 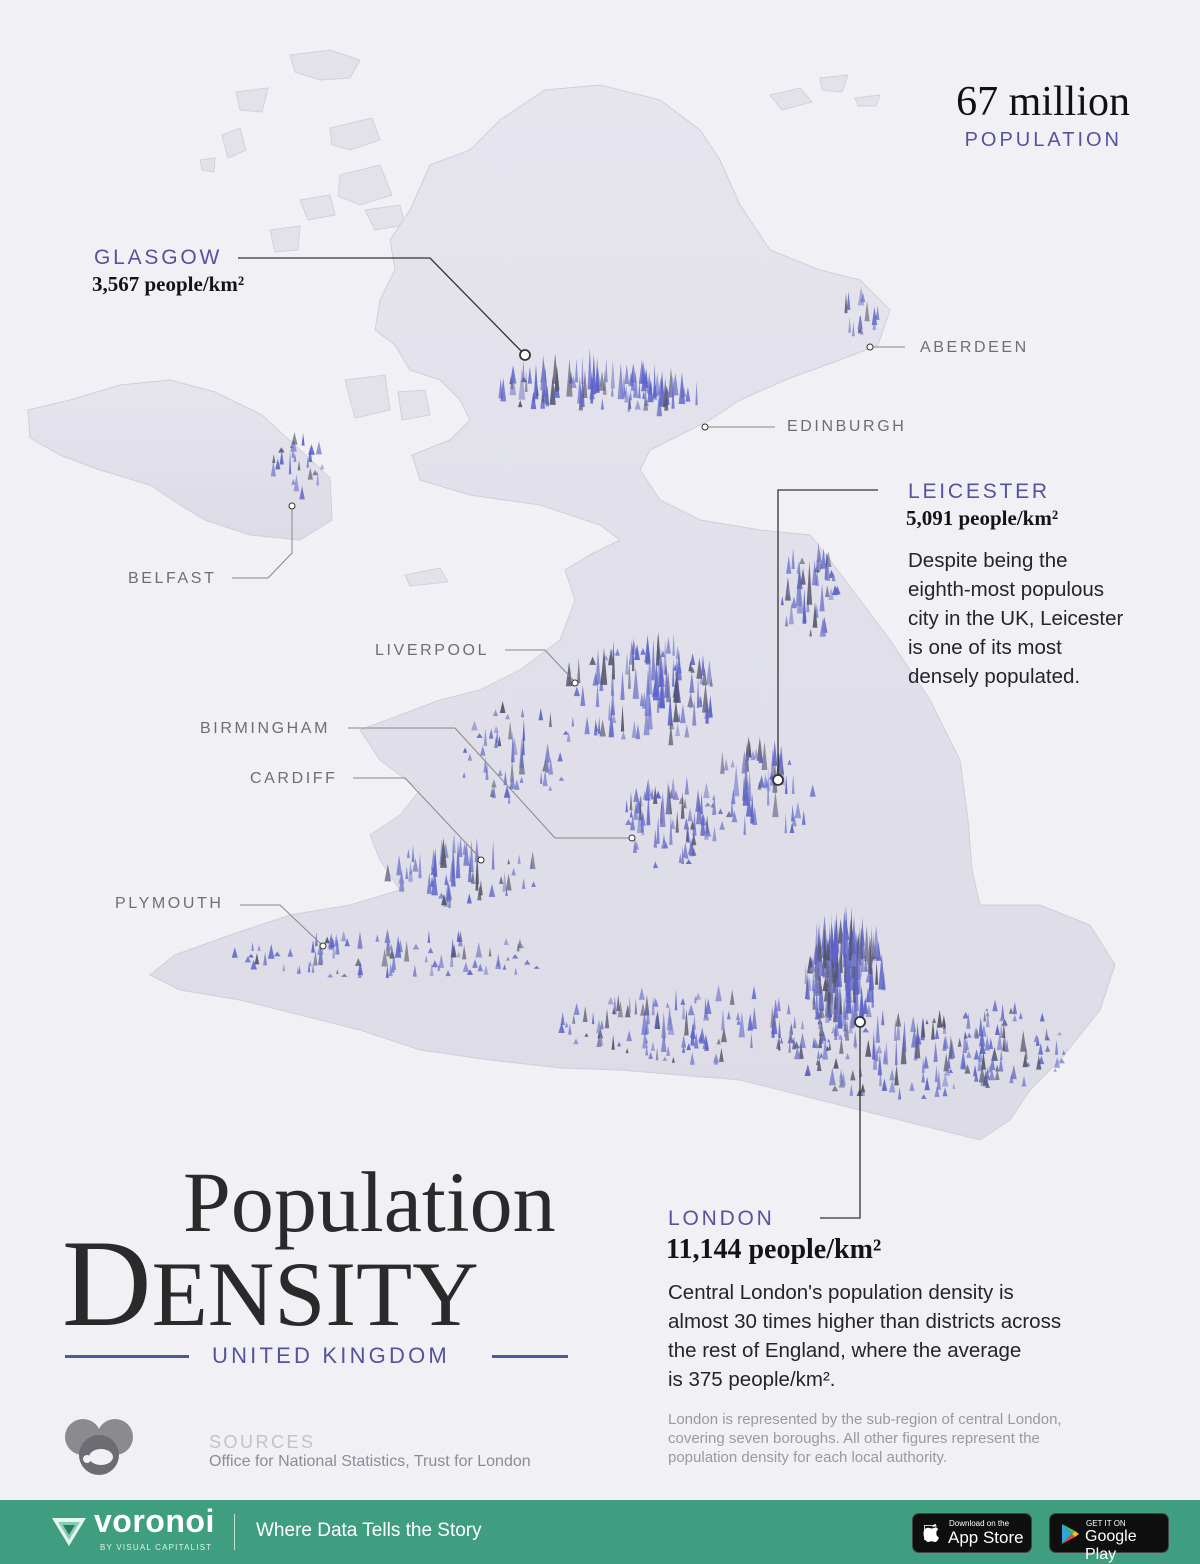 What do you see at coordinates (979, 1523) in the screenshot?
I see `app-store-small-text: Download on the` at bounding box center [979, 1523].